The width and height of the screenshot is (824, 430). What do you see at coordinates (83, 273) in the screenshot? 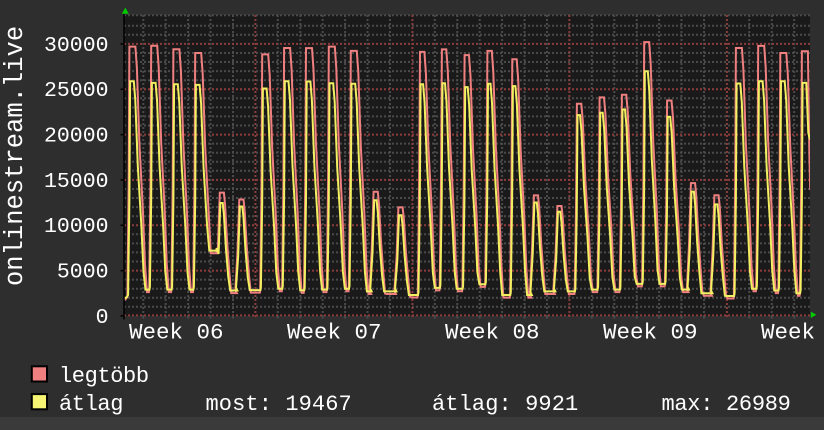
I see `svg-text: 5000` at bounding box center [83, 273].